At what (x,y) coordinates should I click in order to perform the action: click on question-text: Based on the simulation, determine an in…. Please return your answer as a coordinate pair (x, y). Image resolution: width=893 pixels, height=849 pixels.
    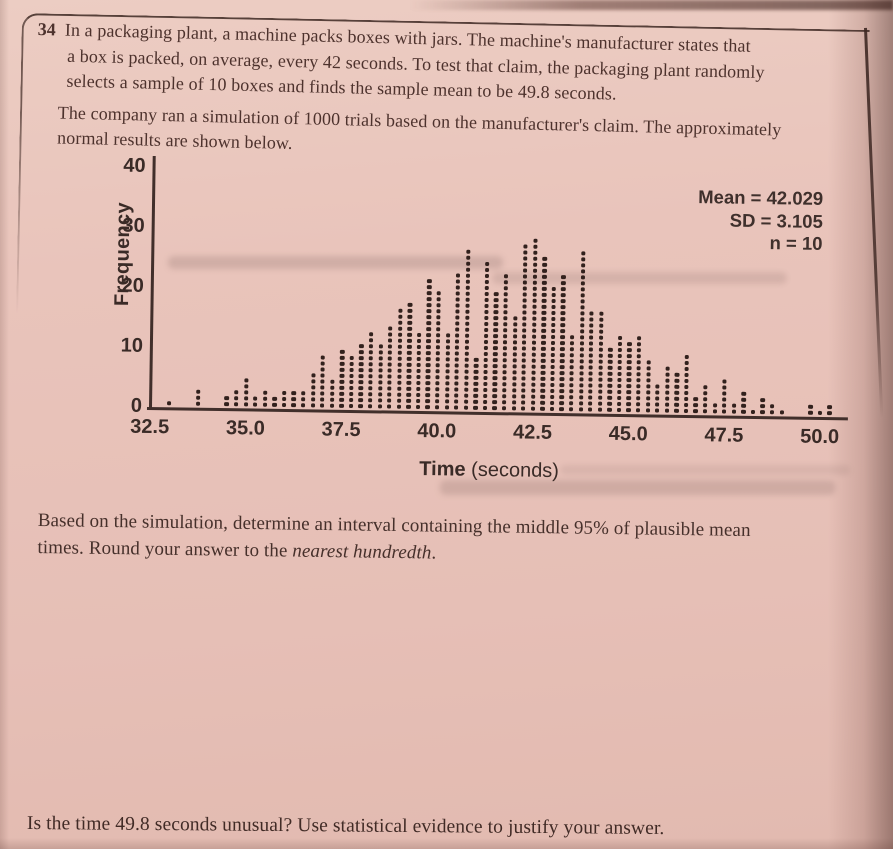
    Looking at the image, I should click on (460, 540).